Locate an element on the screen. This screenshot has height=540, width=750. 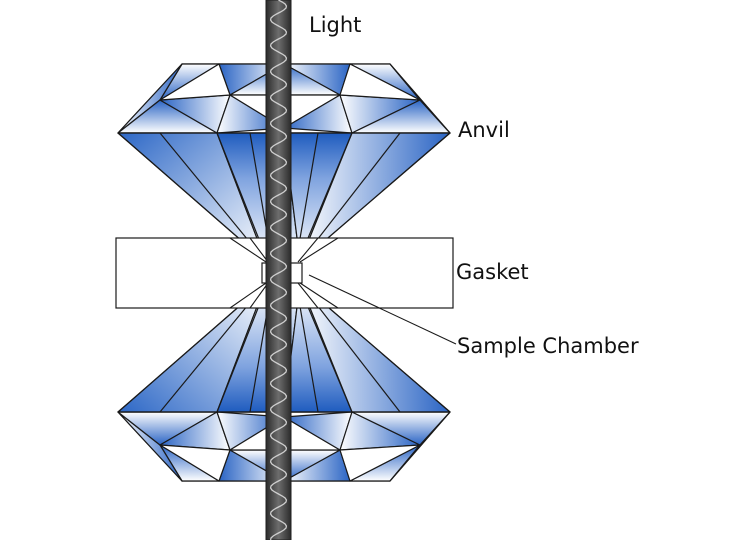
anvil-label: Anvil is located at coordinates (484, 130).